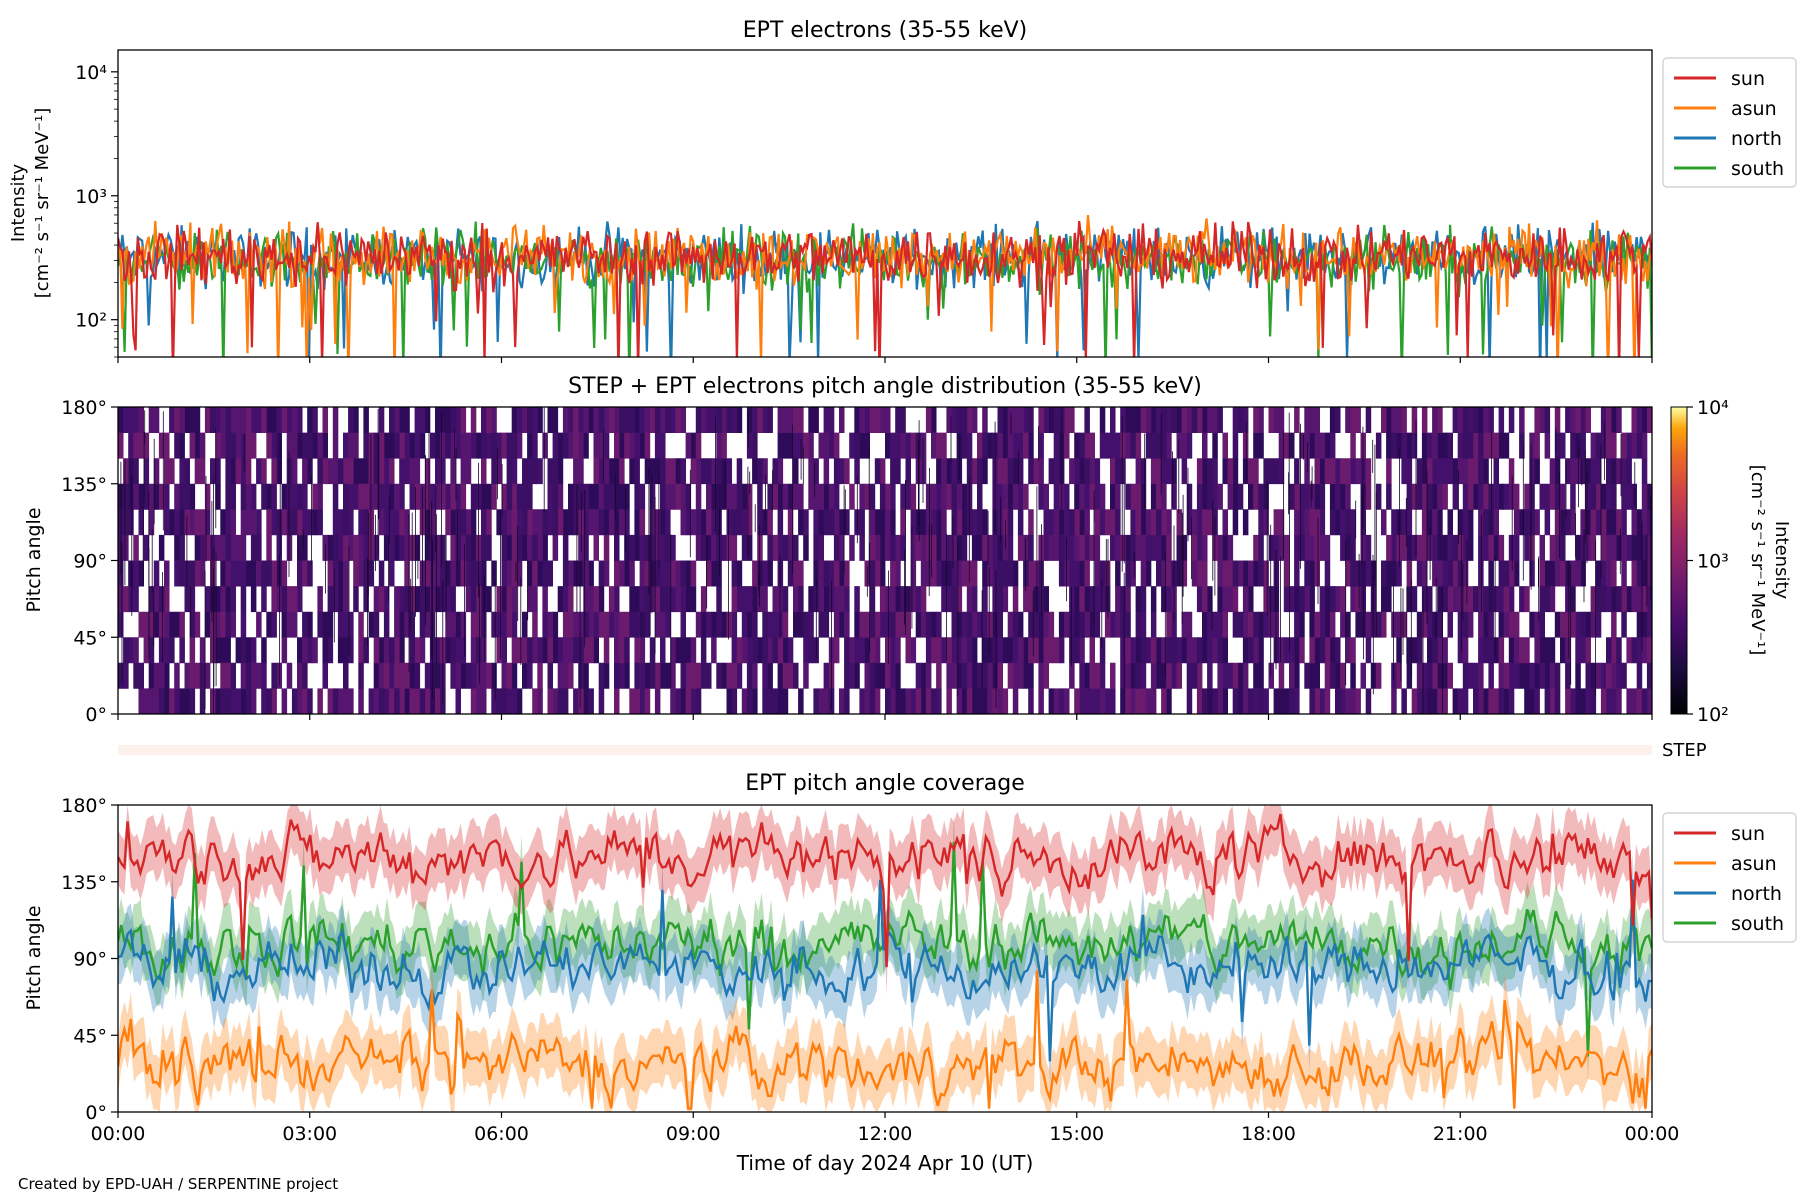 The width and height of the screenshot is (1800, 1200). What do you see at coordinates (91, 197) in the screenshot?
I see `y-tick-label: 10³` at bounding box center [91, 197].